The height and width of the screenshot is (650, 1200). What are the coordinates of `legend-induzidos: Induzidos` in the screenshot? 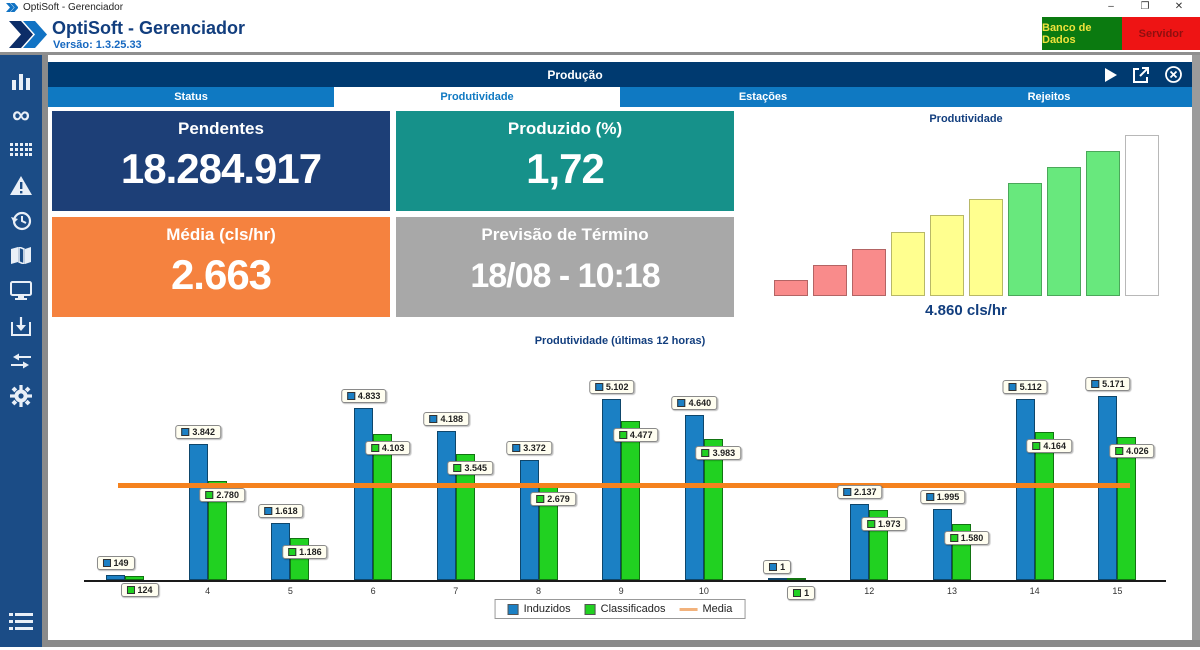 It's located at (539, 609).